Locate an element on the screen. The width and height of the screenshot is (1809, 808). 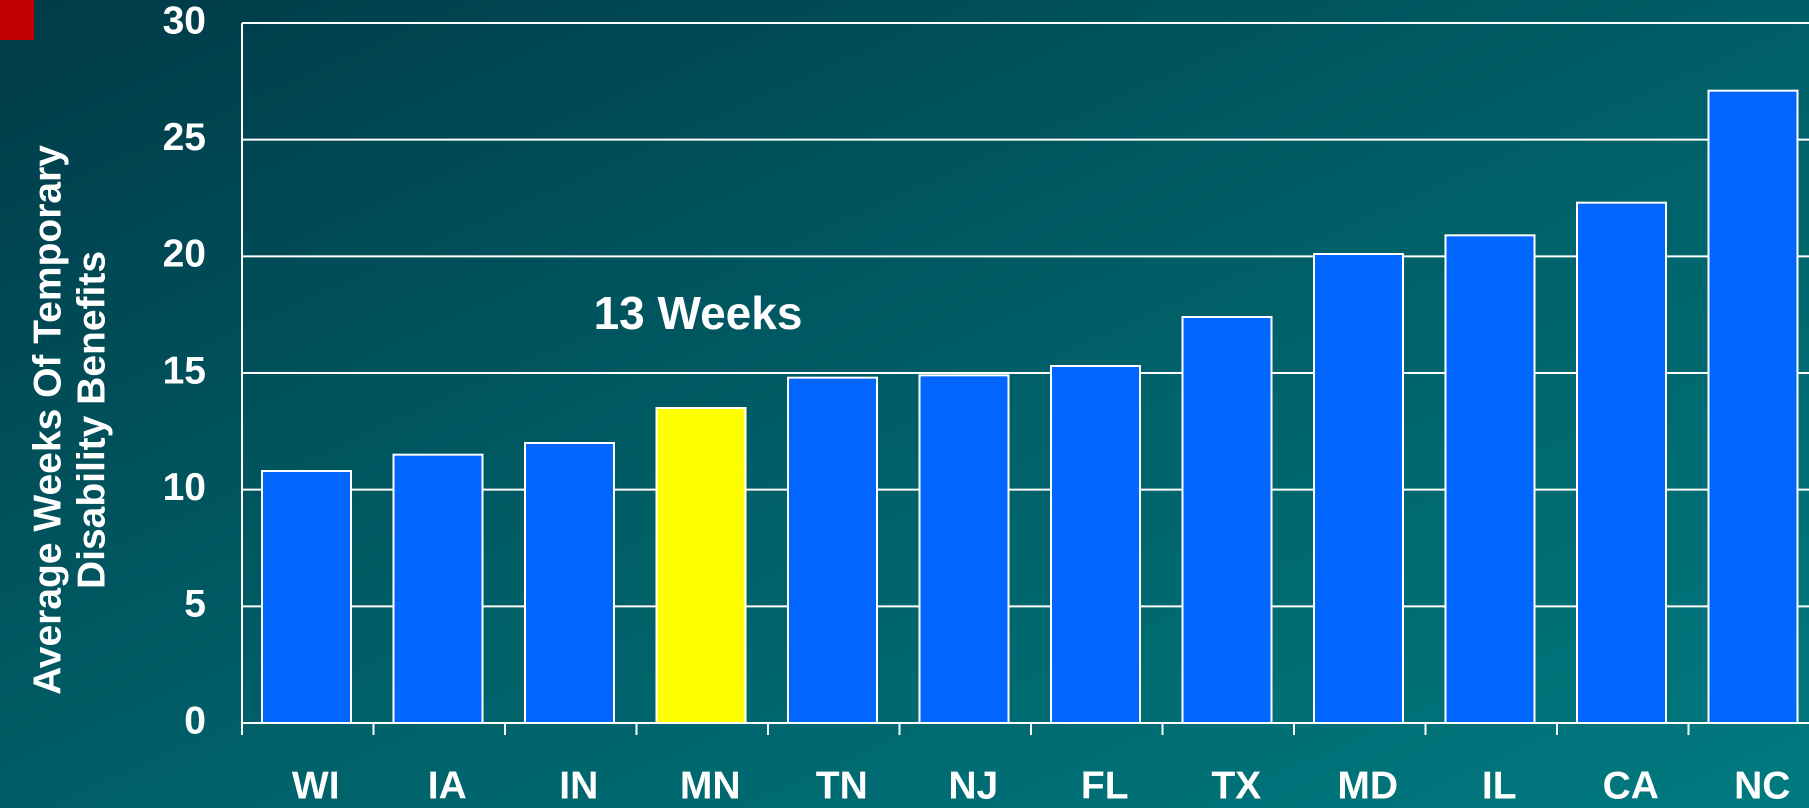
x-tick-label: IN is located at coordinates (578, 785).